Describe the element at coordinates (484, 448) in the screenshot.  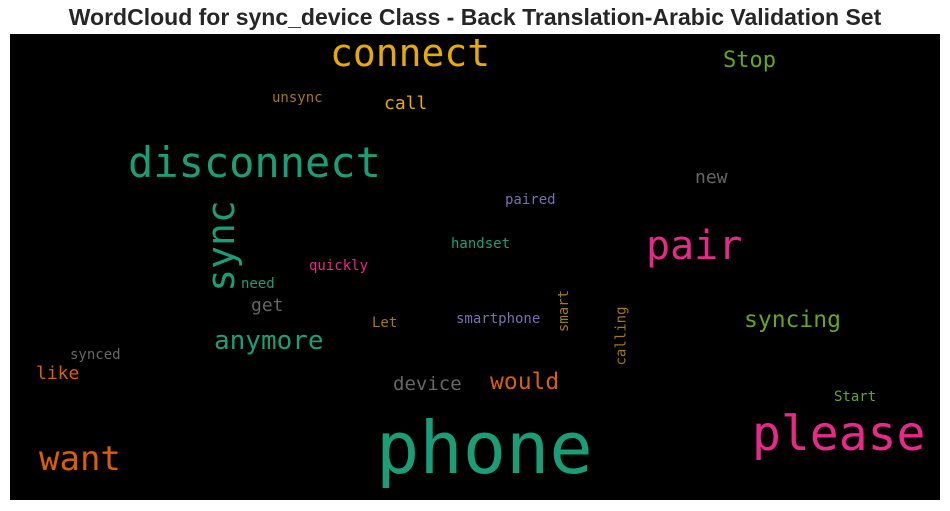
I see `word-phone: phone` at that location.